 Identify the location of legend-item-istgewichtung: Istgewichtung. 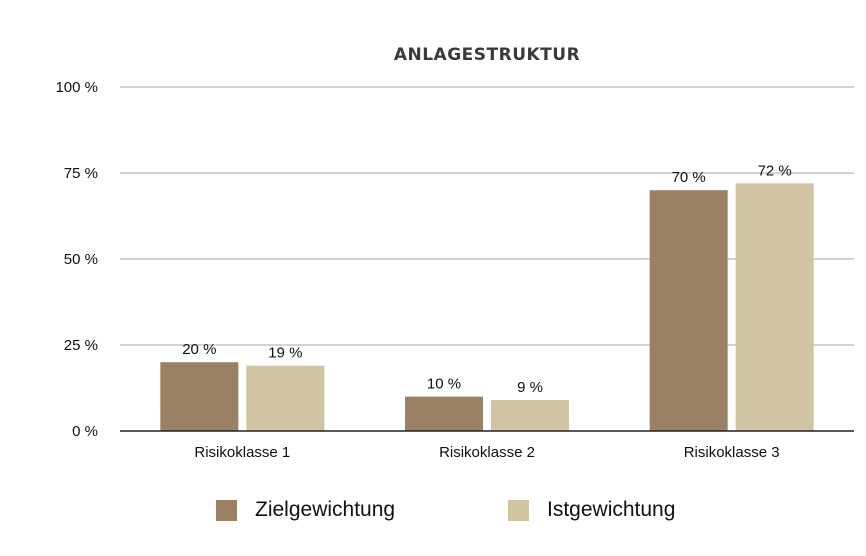
(591, 510).